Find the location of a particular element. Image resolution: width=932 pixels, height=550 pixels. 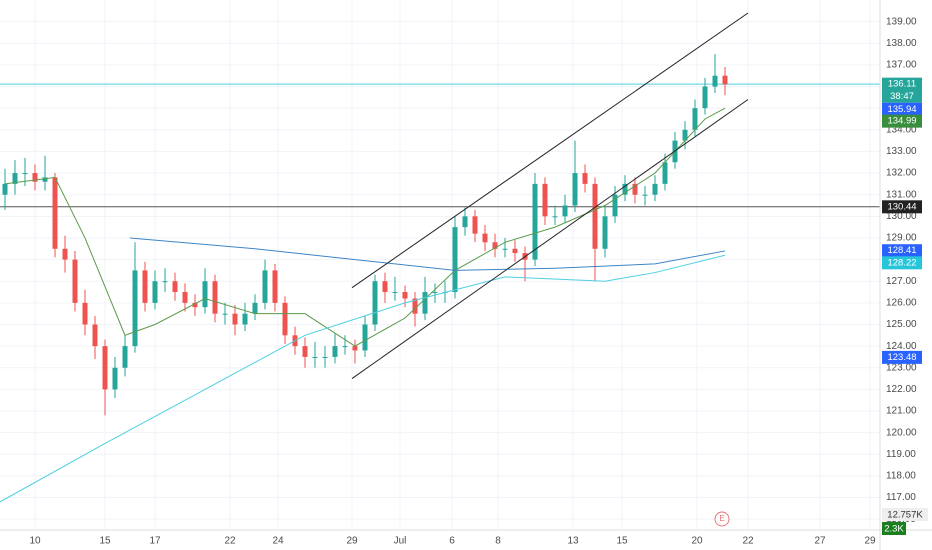

badge-label: 38:47 is located at coordinates (902, 96).